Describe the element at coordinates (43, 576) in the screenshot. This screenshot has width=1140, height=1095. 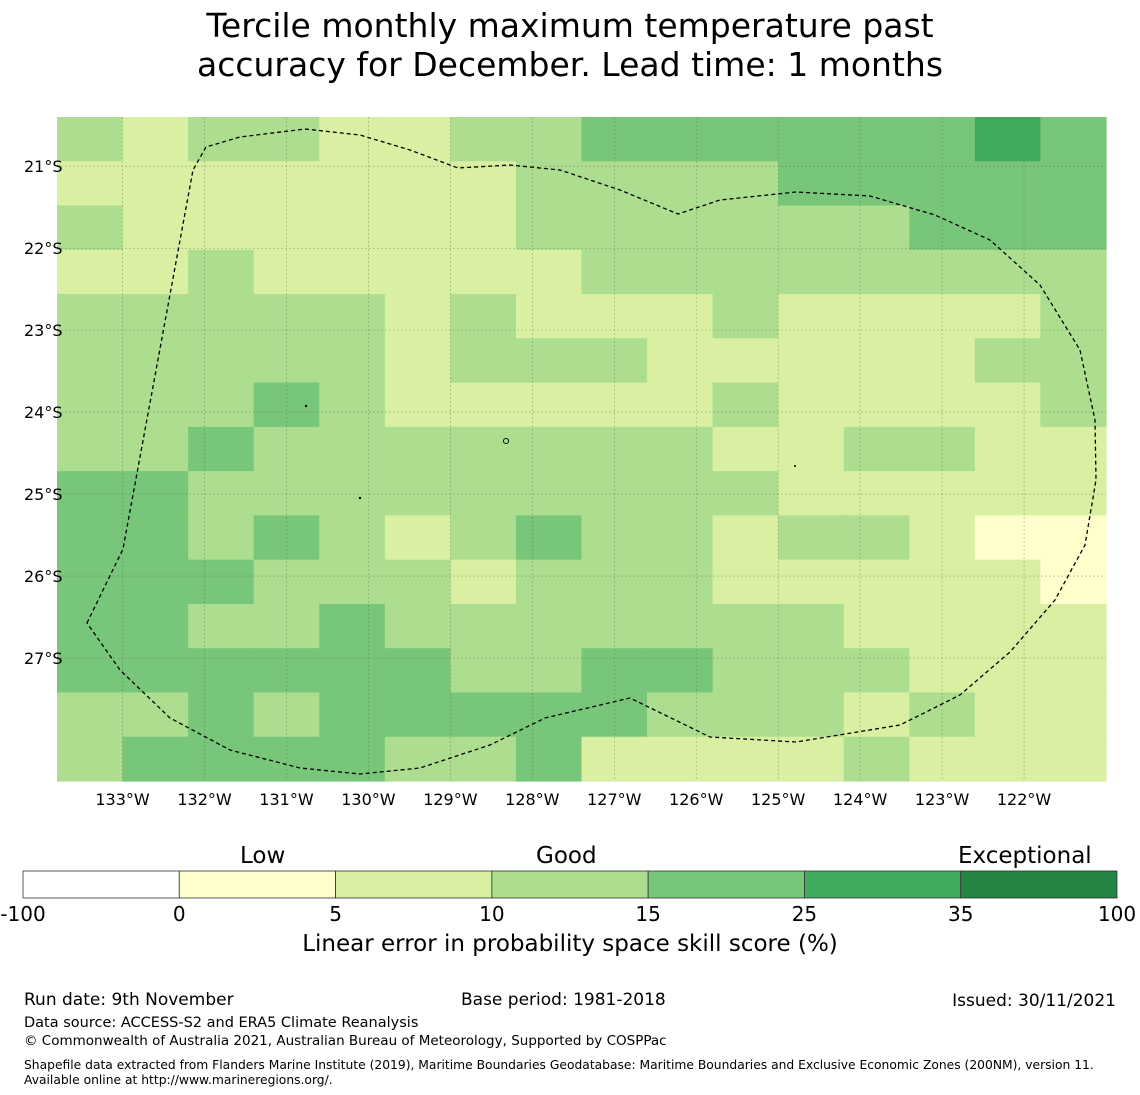
I see `lat-label: 26°S` at that location.